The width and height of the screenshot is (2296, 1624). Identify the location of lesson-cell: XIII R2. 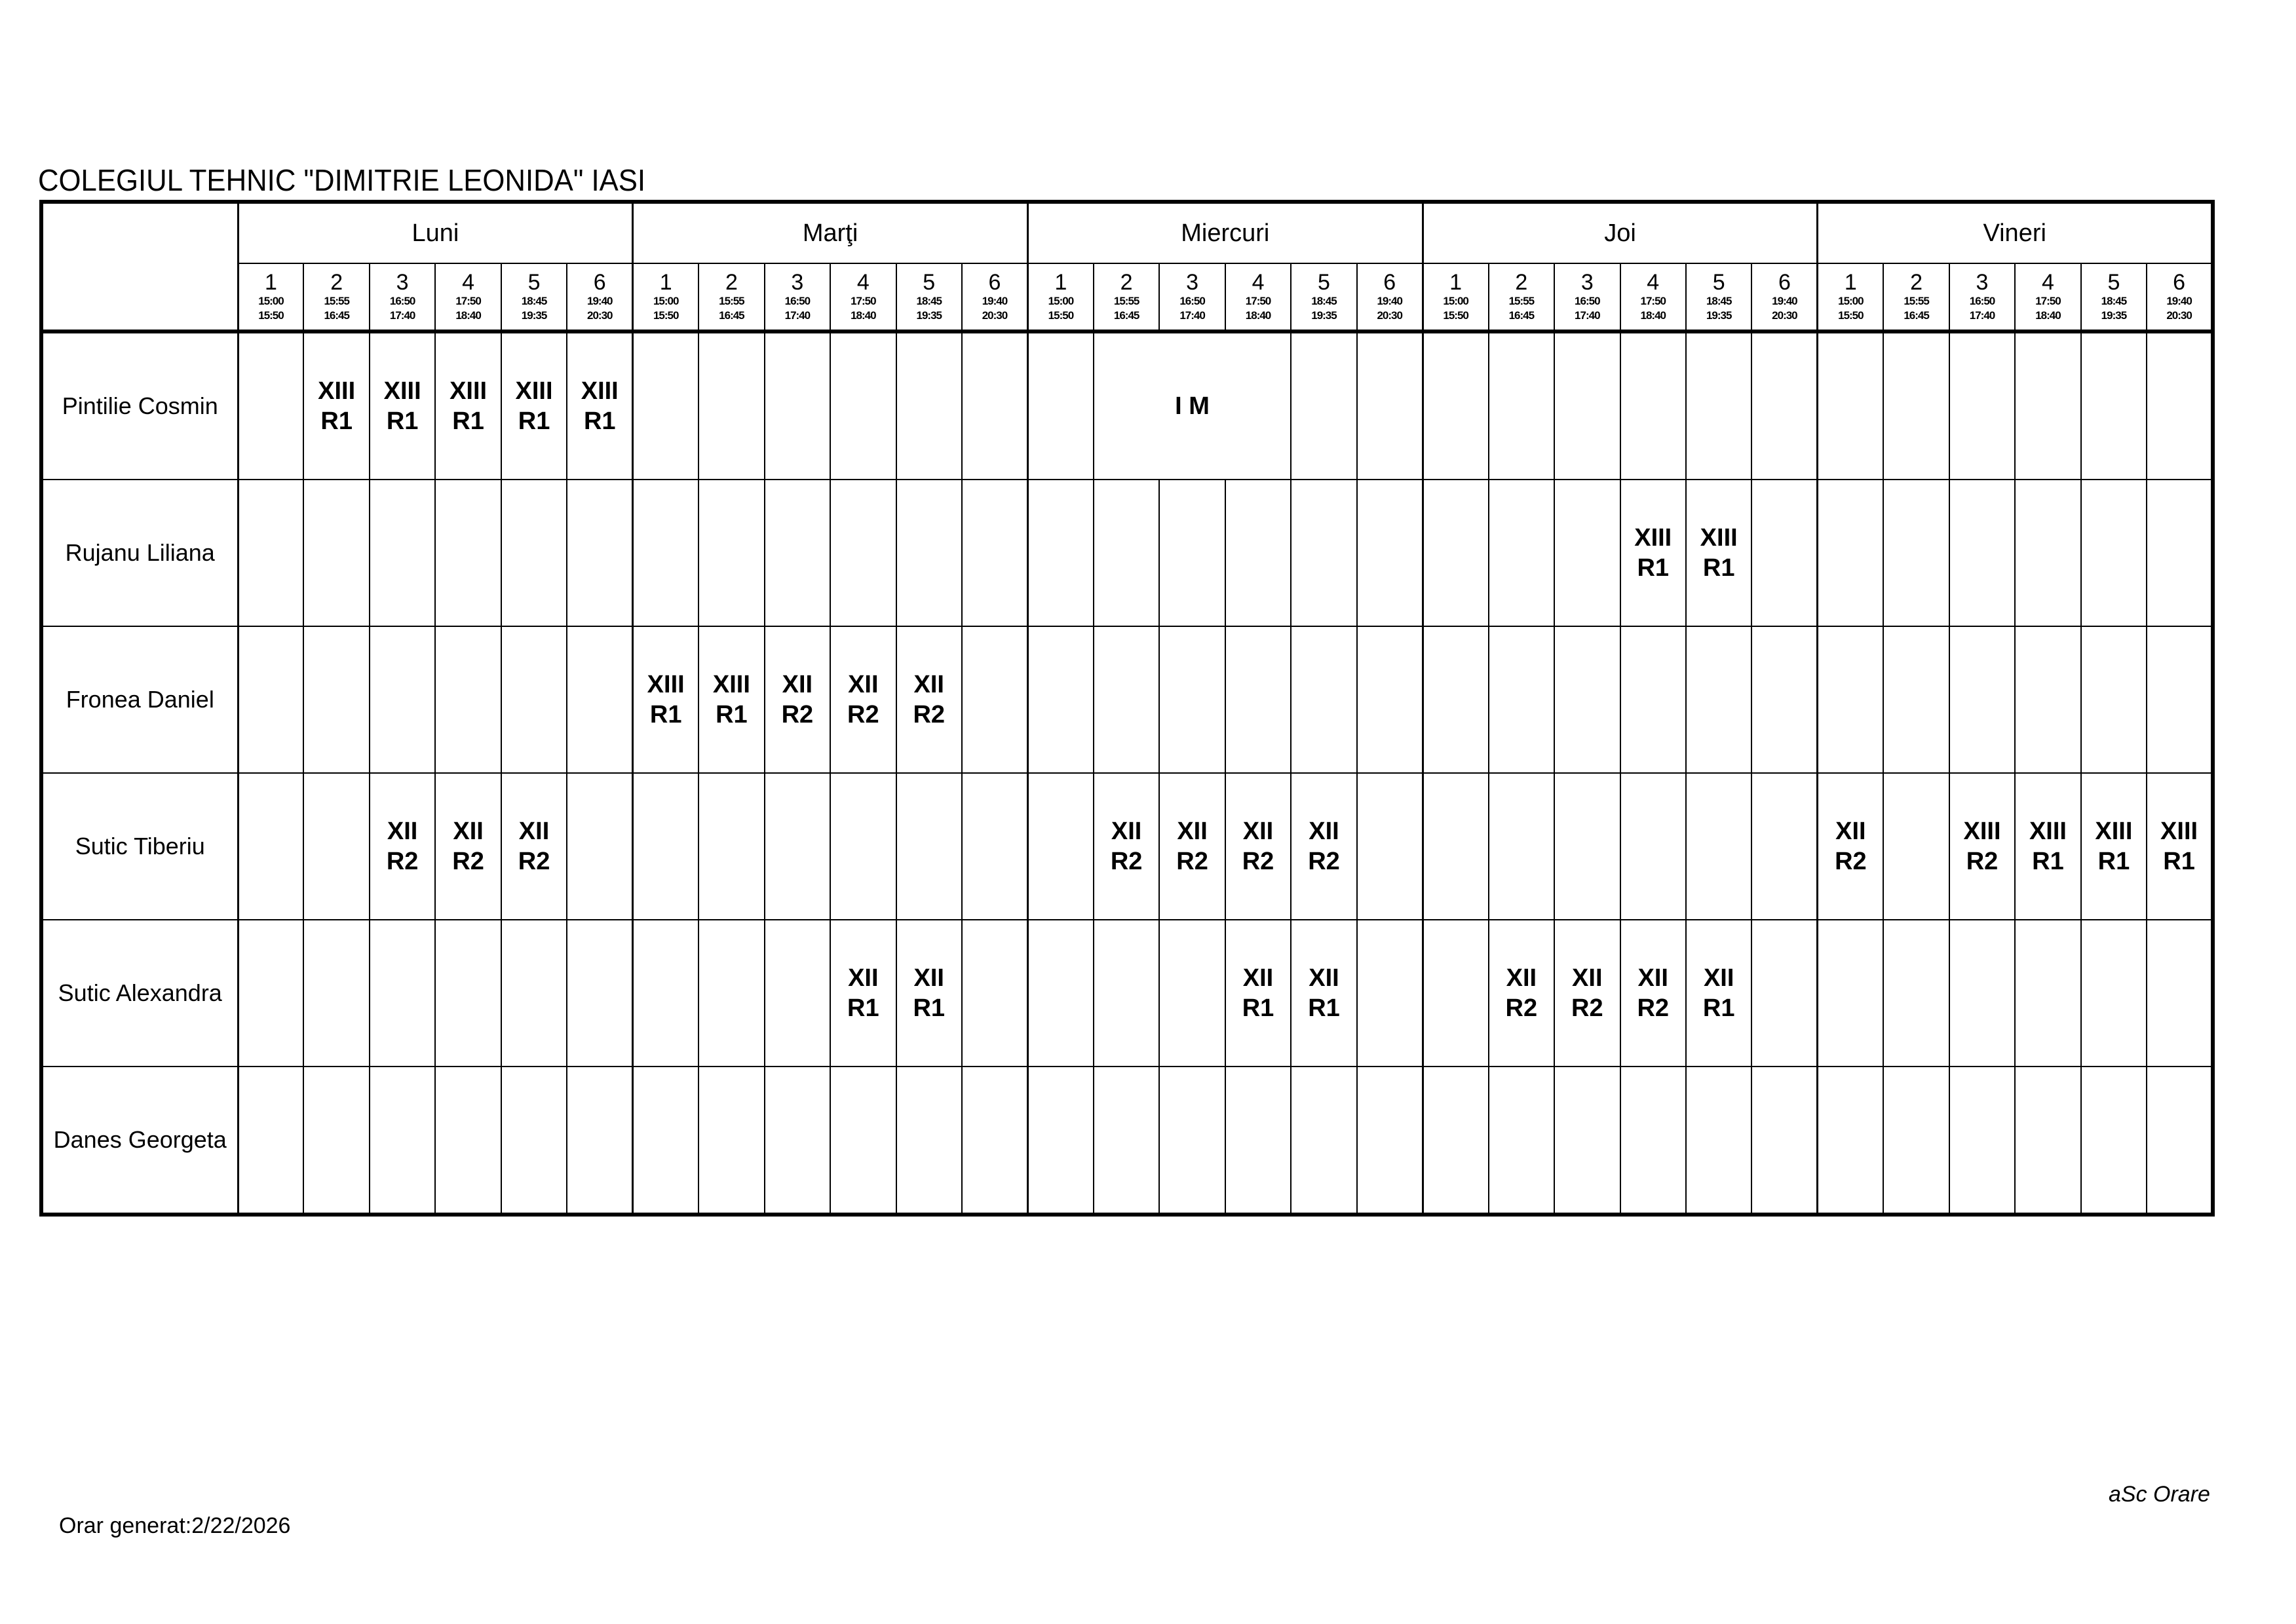
(1982, 846).